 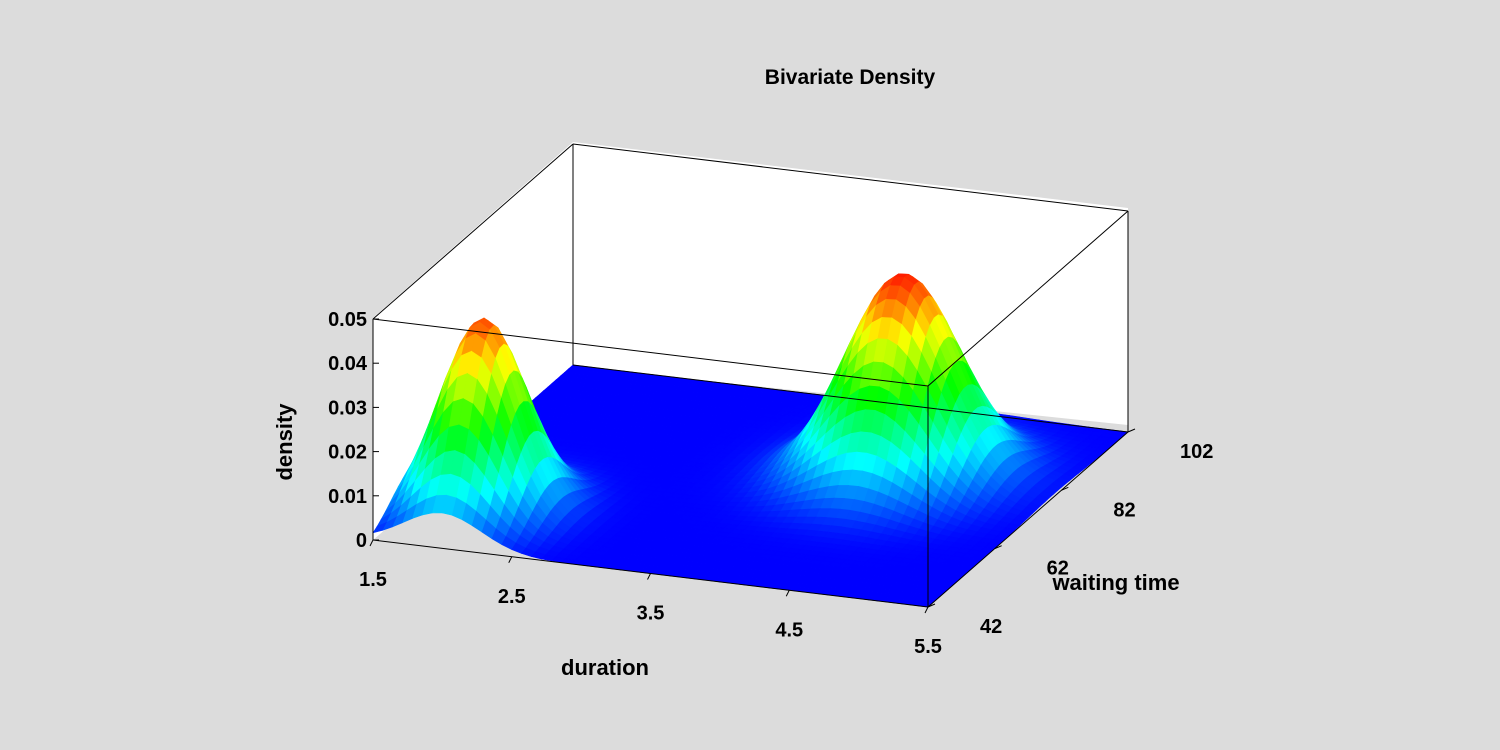 I want to click on y-tick-label: 82, so click(x=1124, y=510).